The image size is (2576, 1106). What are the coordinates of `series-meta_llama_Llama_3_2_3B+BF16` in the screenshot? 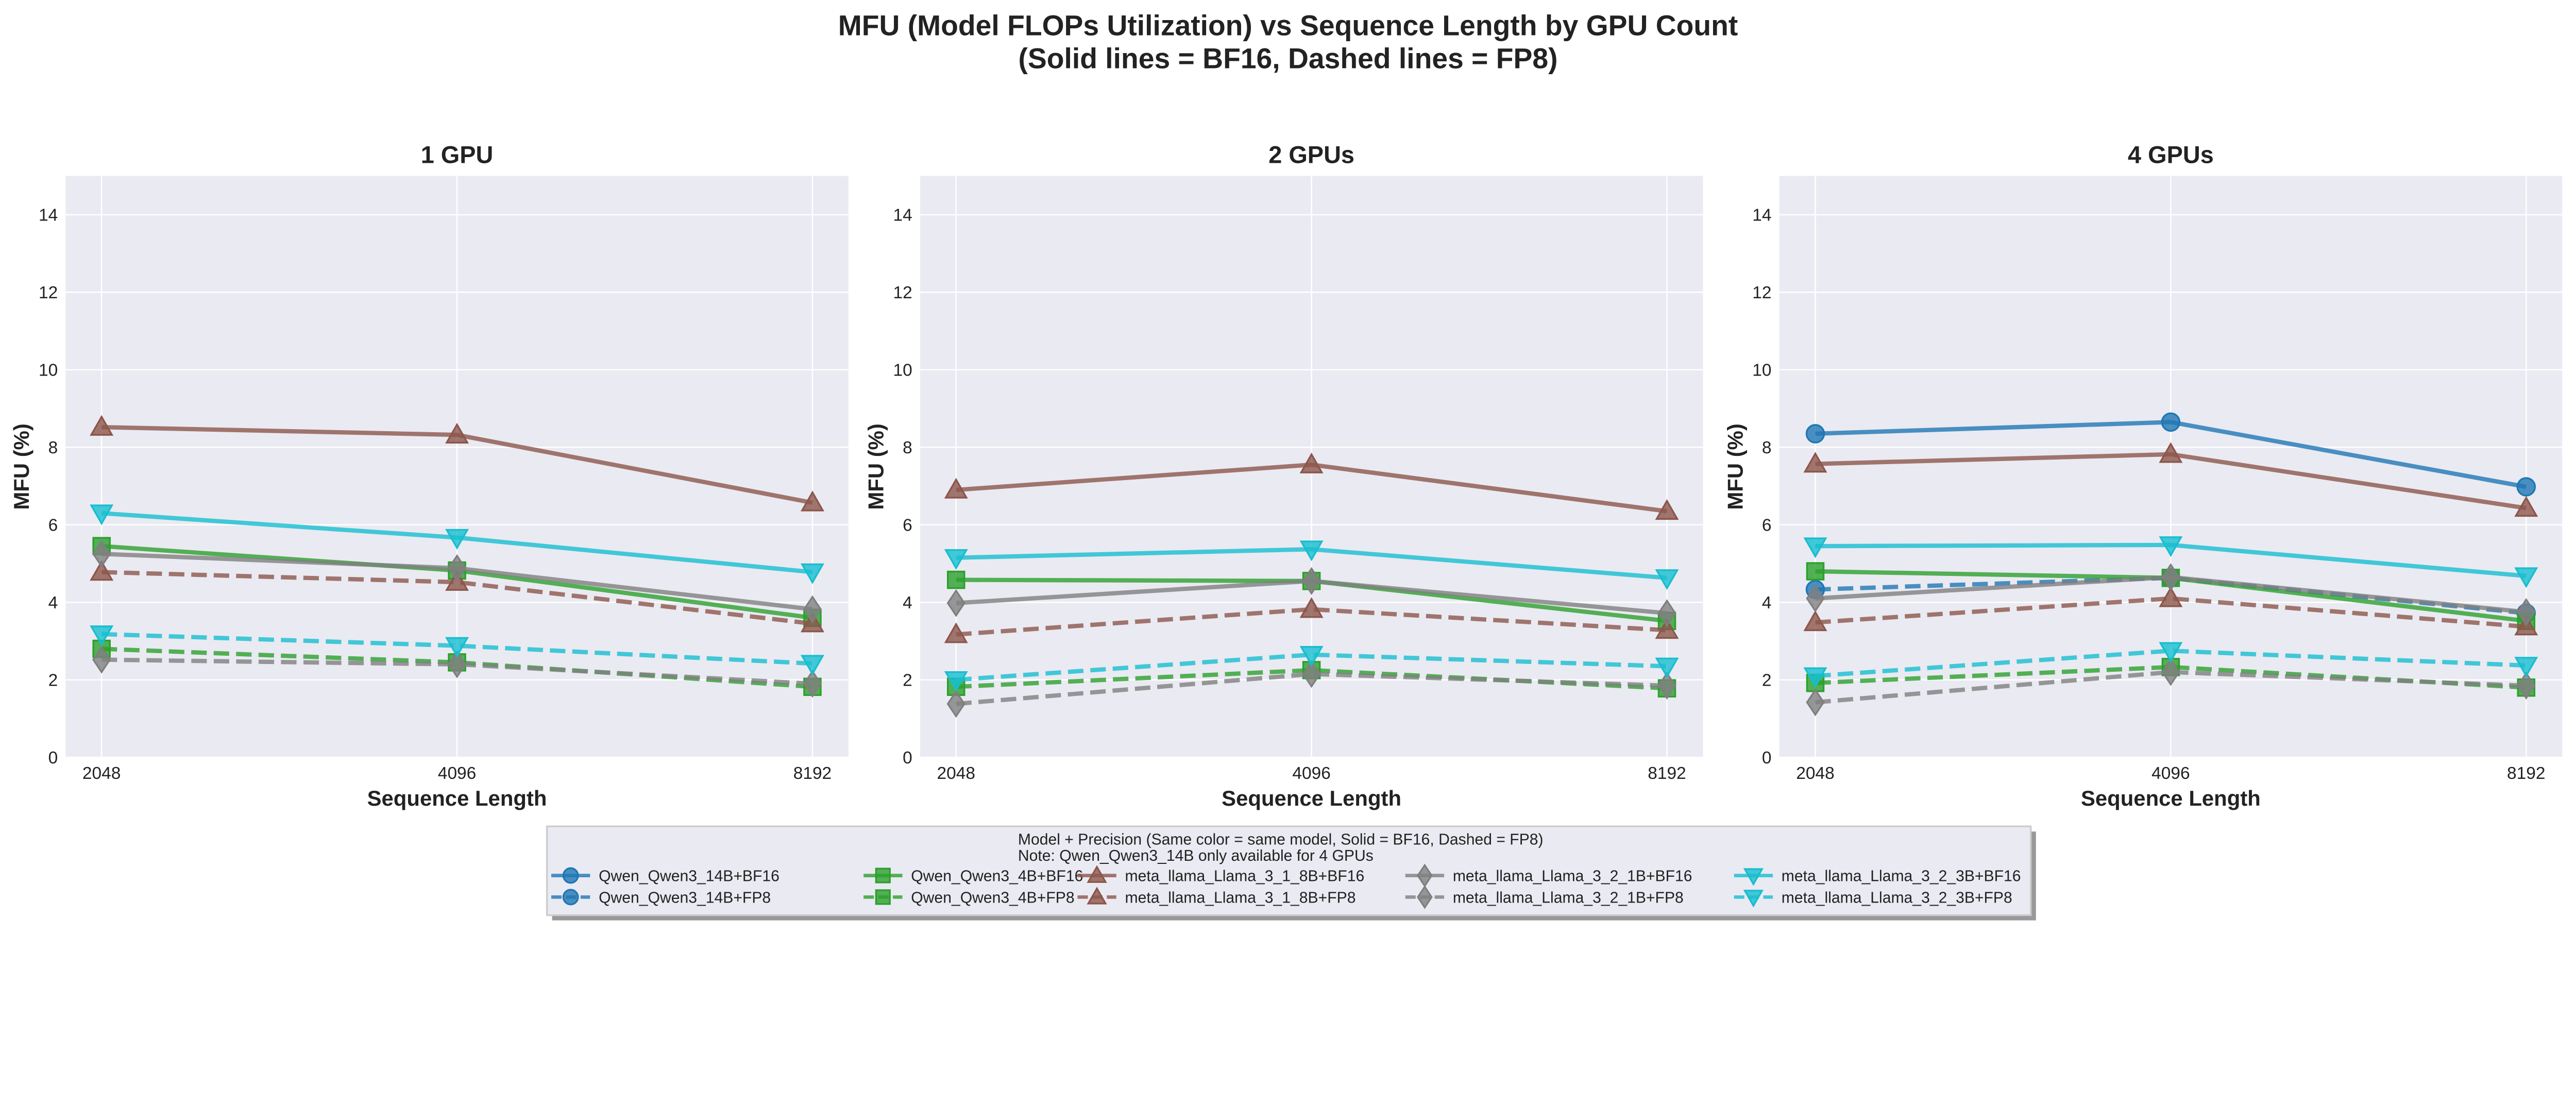 It's located at (1311, 565).